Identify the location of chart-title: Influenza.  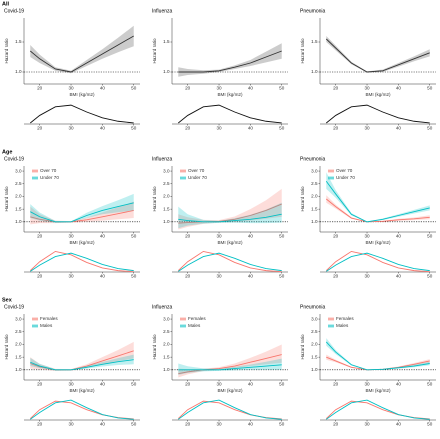
(162, 159).